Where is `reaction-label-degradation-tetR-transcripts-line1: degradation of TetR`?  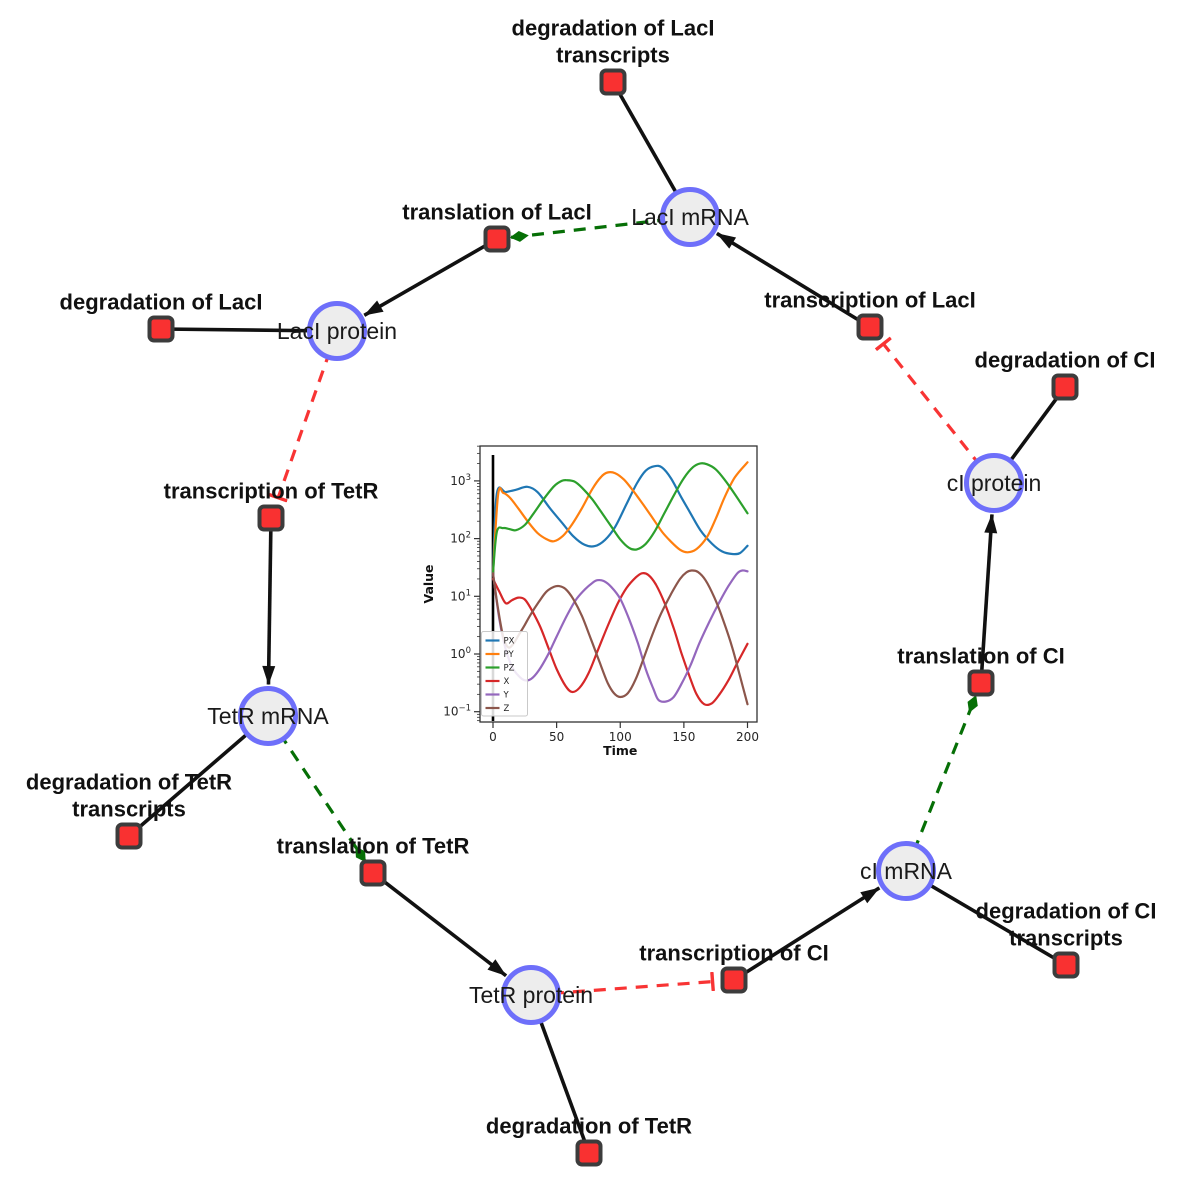 reaction-label-degradation-tetR-transcripts-line1: degradation of TetR is located at coordinates (129, 782).